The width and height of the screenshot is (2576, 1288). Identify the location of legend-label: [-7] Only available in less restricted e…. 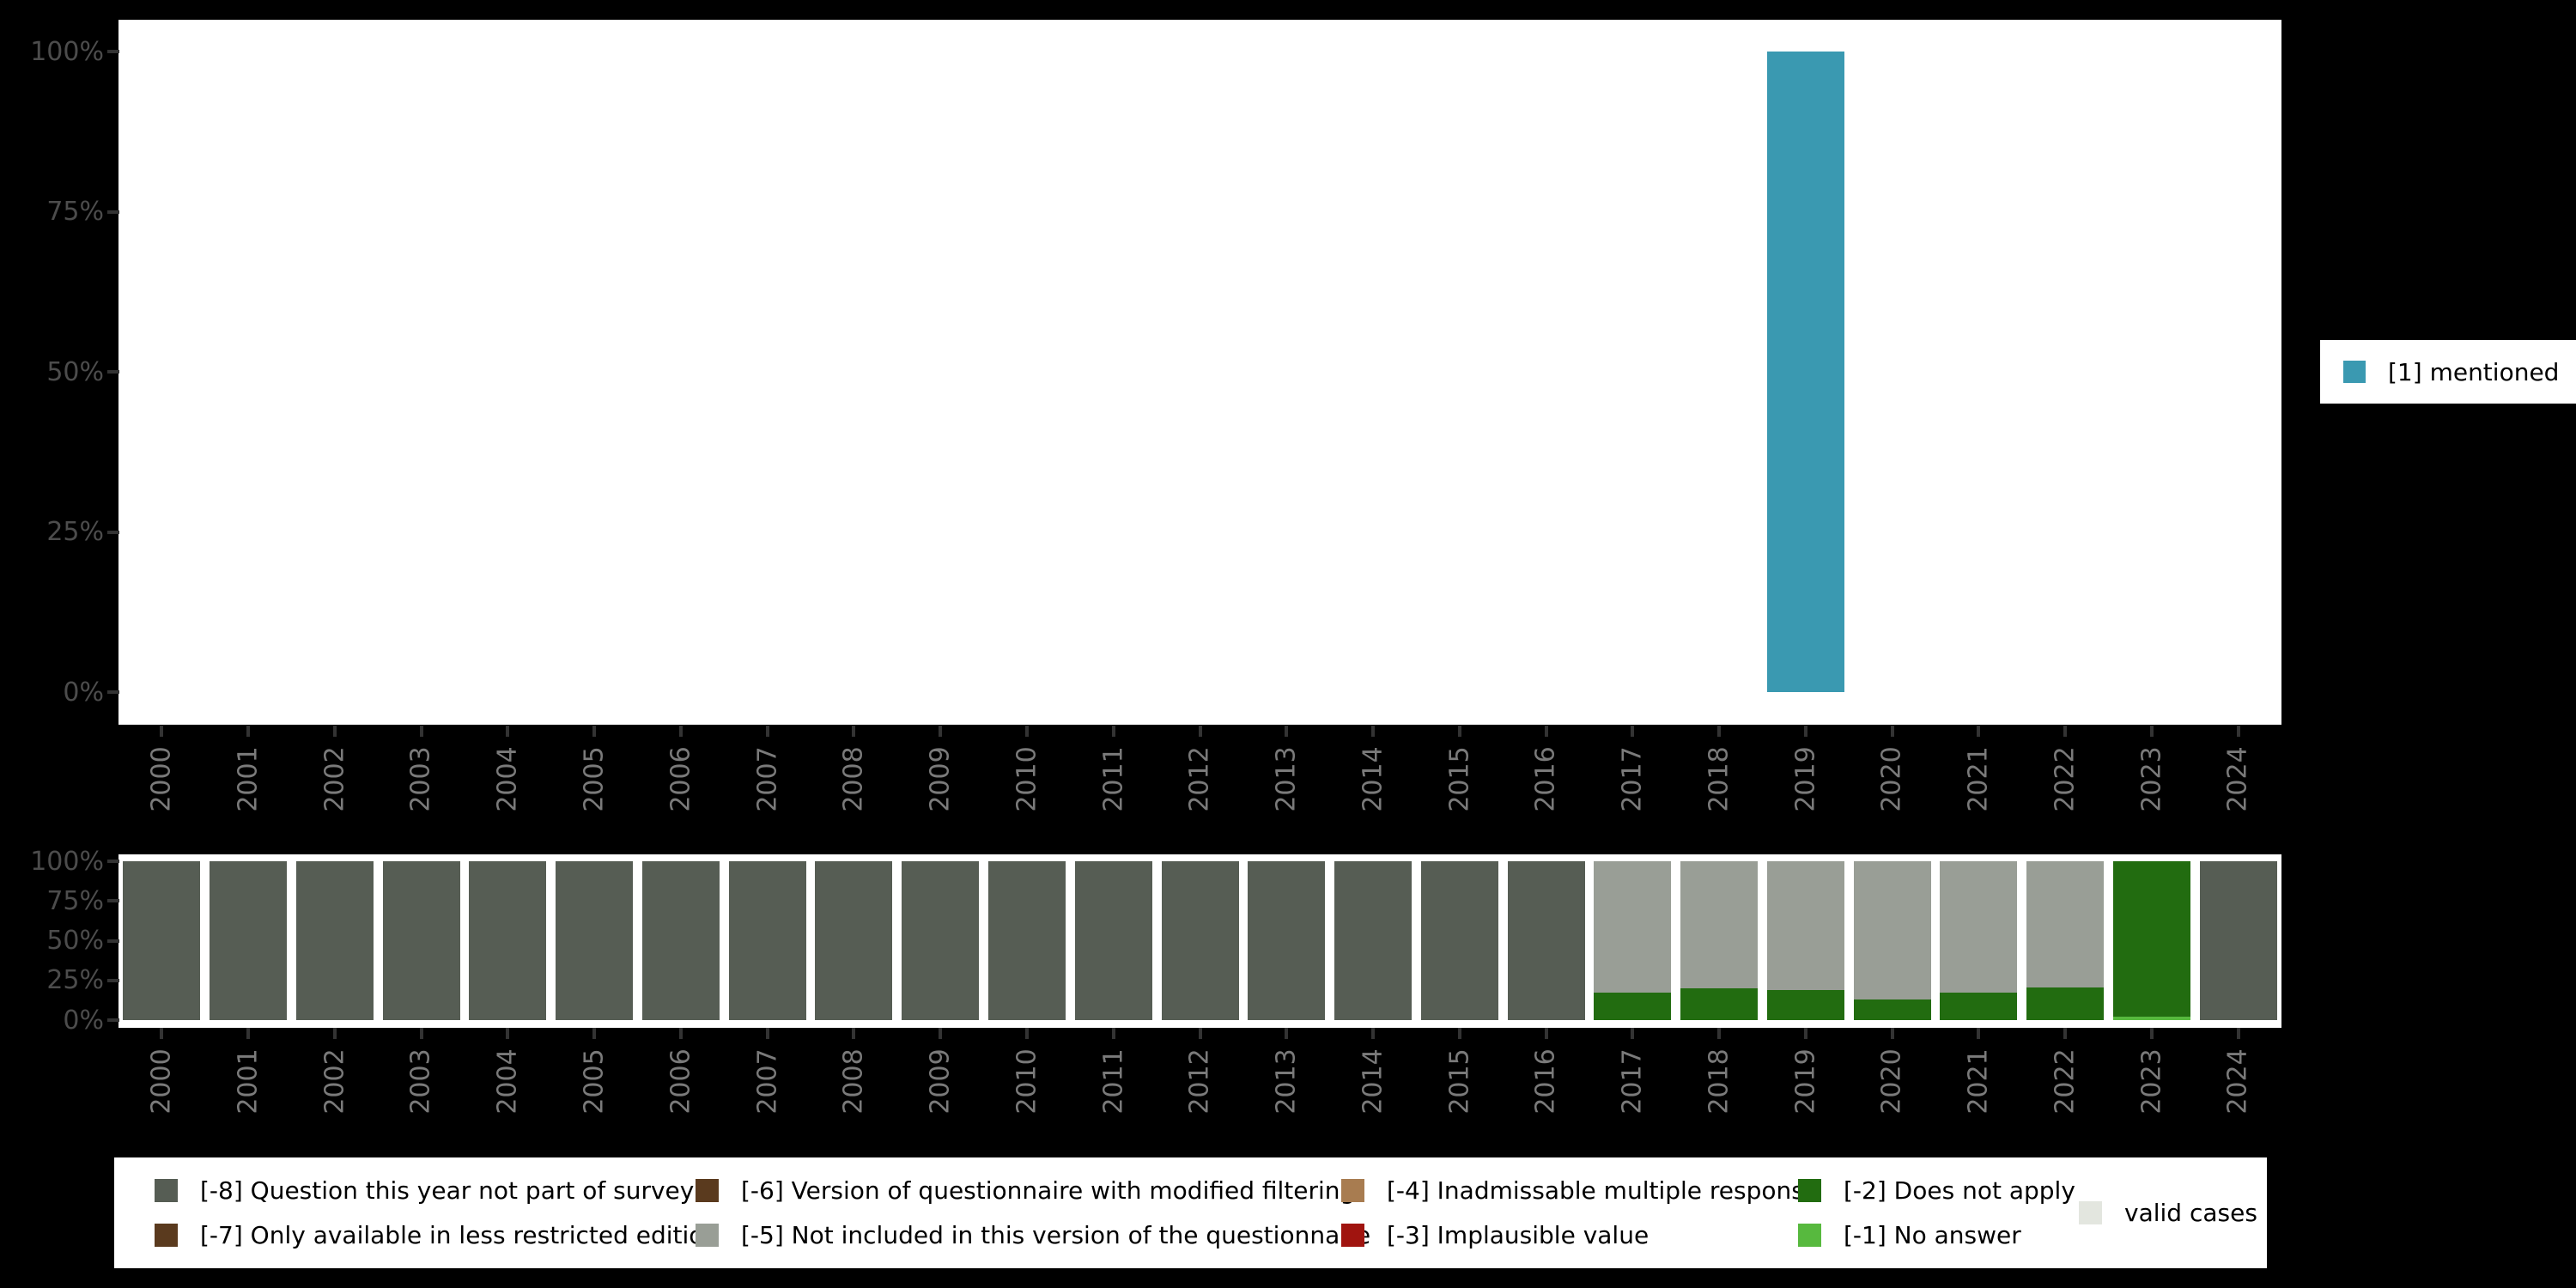
(460, 1235).